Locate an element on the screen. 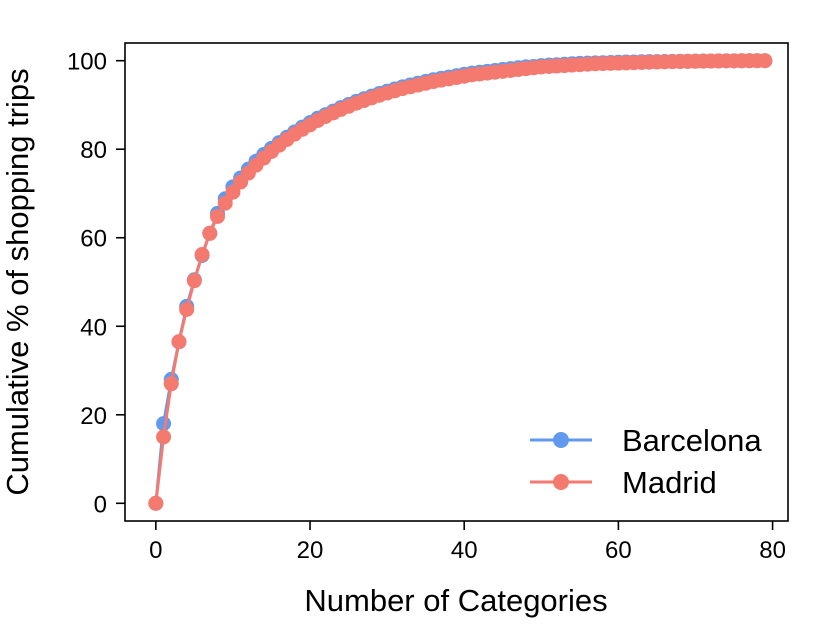 The image size is (830, 627). x-axis: 0 20 40 60 80 is located at coordinates (467, 542).